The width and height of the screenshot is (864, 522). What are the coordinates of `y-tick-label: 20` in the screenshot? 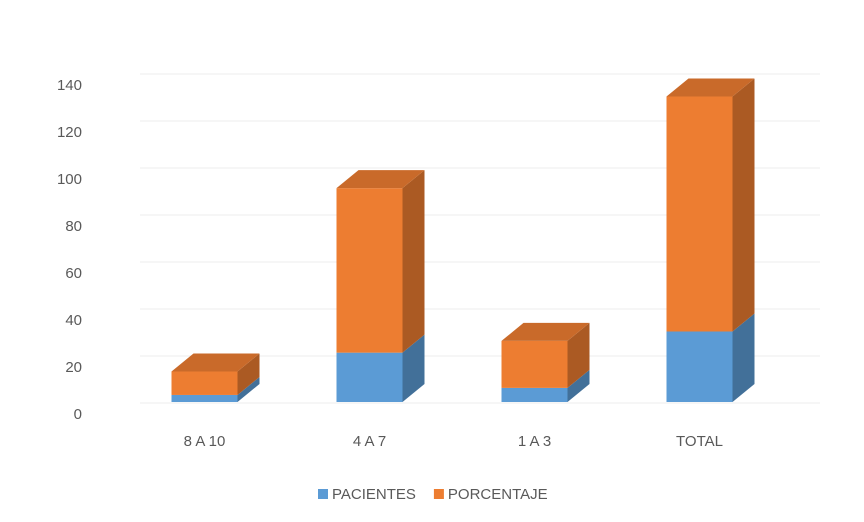 It's located at (73, 367).